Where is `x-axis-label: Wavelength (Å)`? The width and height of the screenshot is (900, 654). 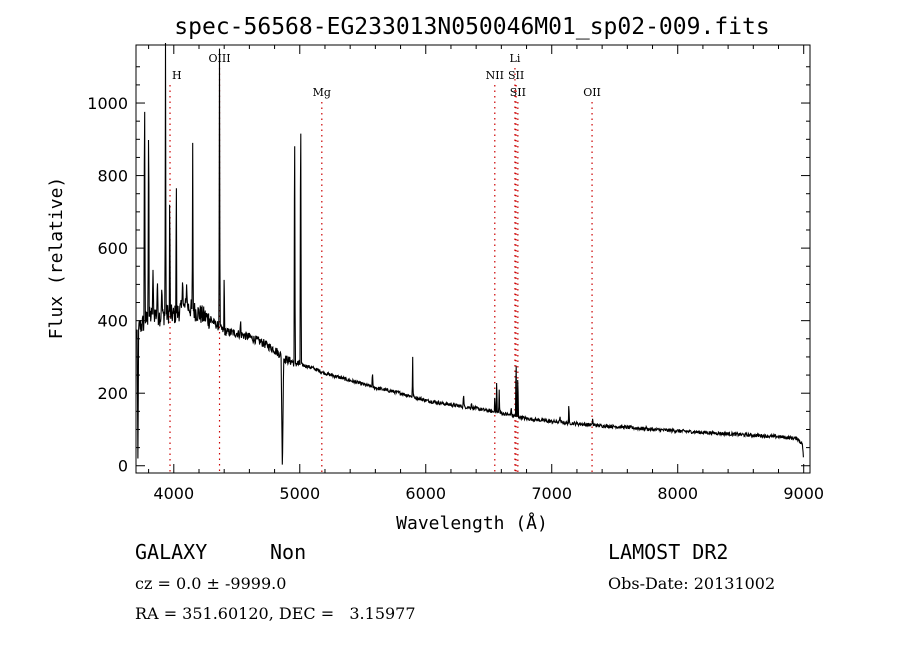
x-axis-label: Wavelength (Å) is located at coordinates (472, 523).